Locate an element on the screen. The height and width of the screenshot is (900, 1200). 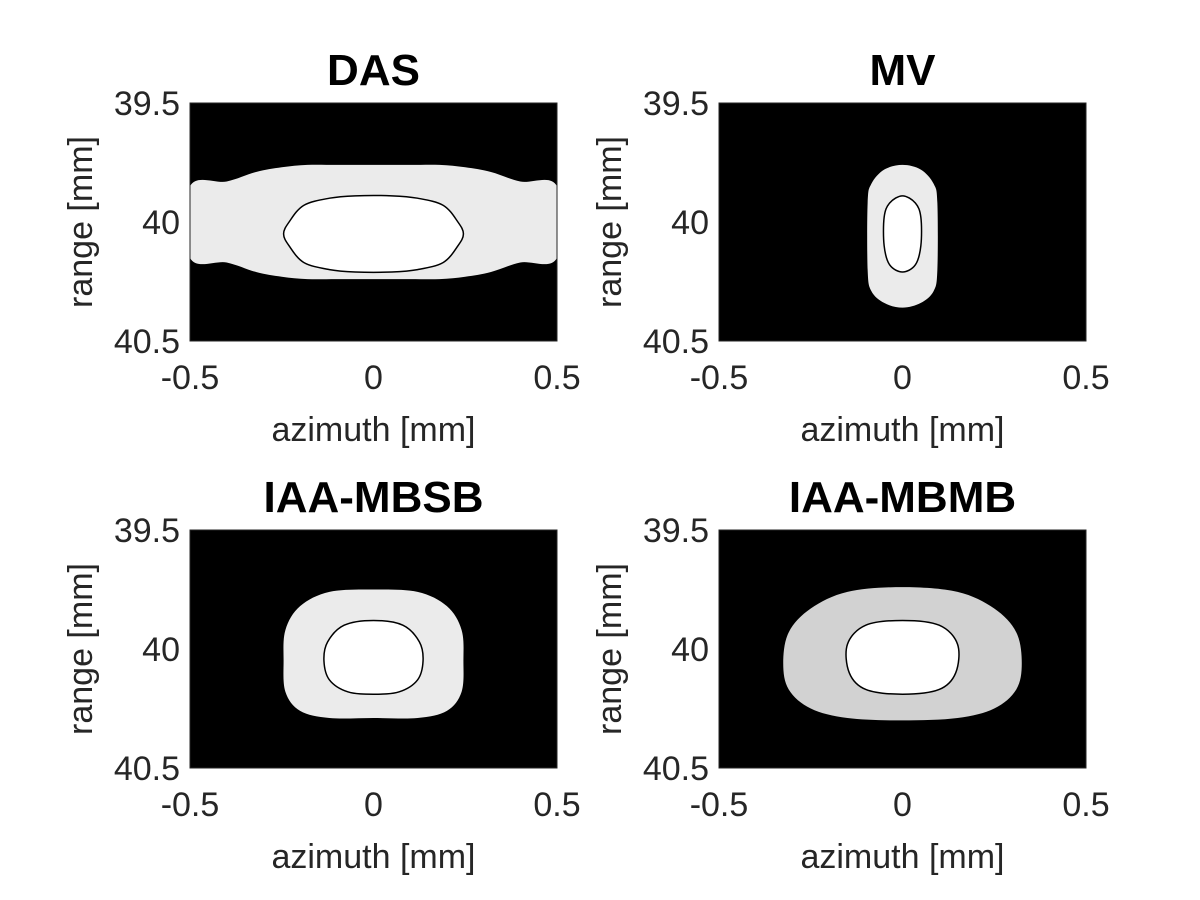
chart-title: DAS is located at coordinates (373, 70).